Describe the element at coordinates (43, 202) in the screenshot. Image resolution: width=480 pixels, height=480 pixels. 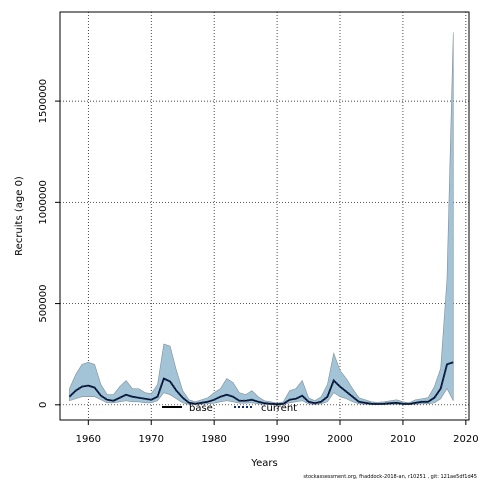
I see `y-tick-label: 1000000` at that location.